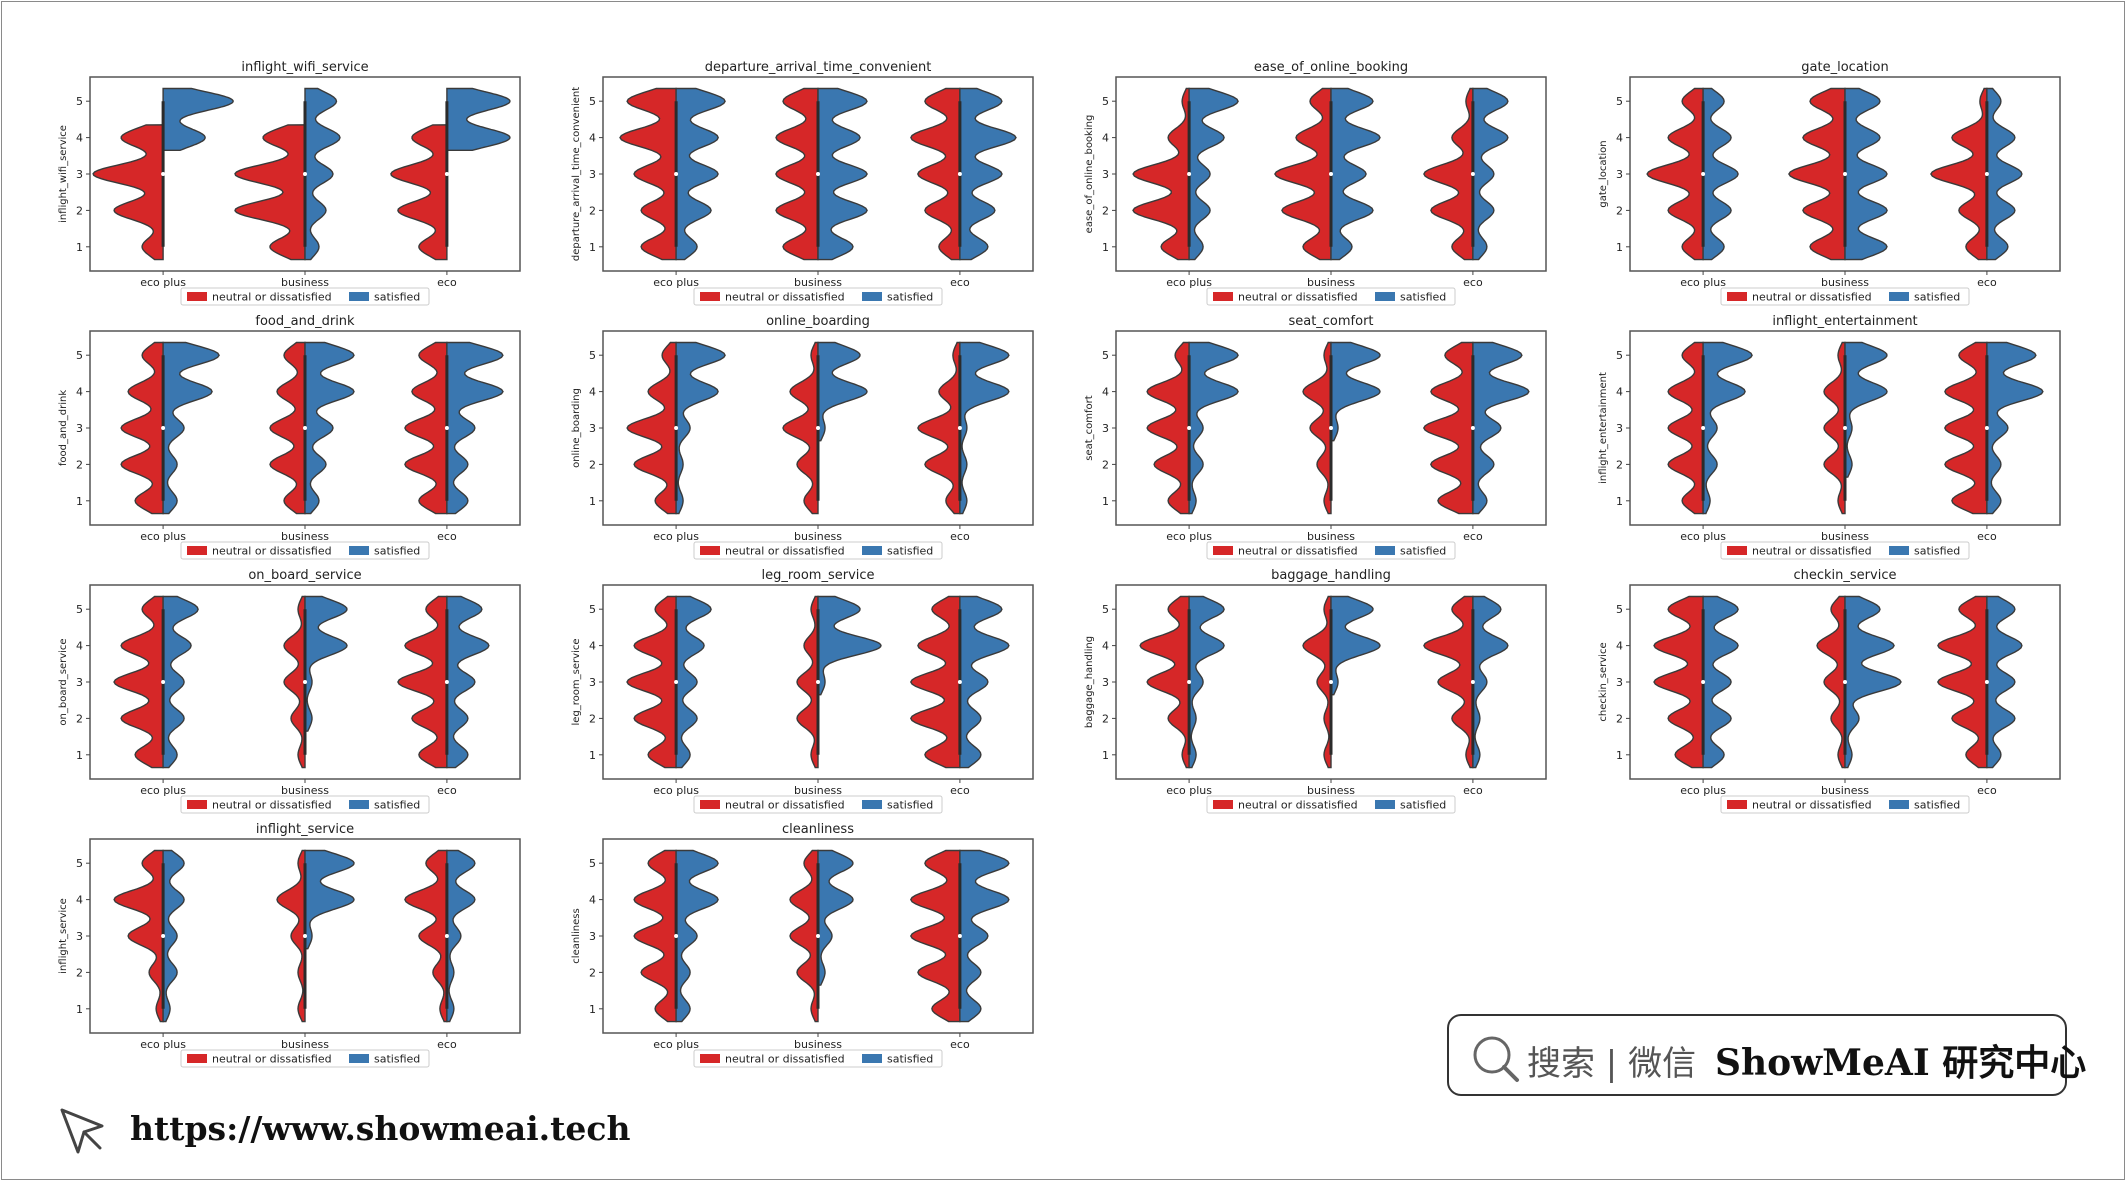  Describe the element at coordinates (576, 428) in the screenshot. I see `y-axis-label: online_boarding` at that location.